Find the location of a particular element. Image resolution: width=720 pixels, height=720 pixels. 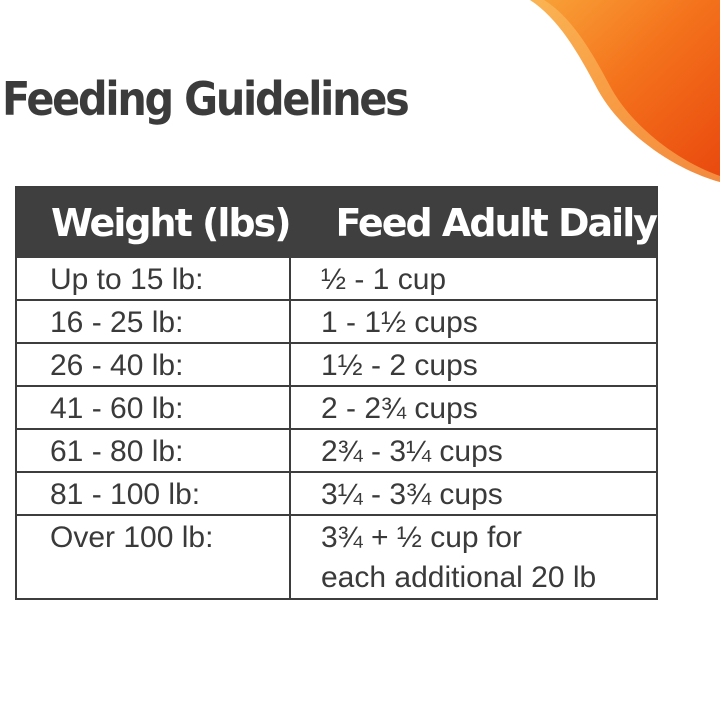

table-row: Up to 15 lb: ½ - 1 cup is located at coordinates (336, 279).